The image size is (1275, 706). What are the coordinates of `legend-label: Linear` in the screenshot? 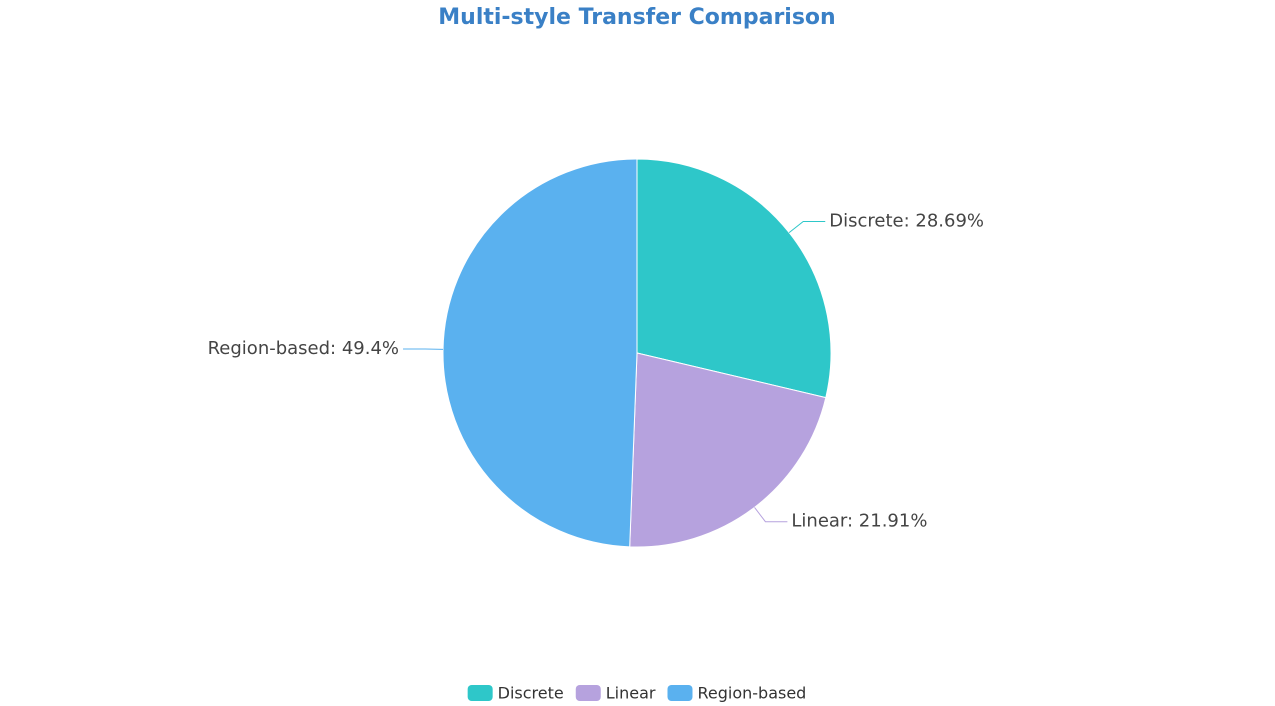 It's located at (631, 693).